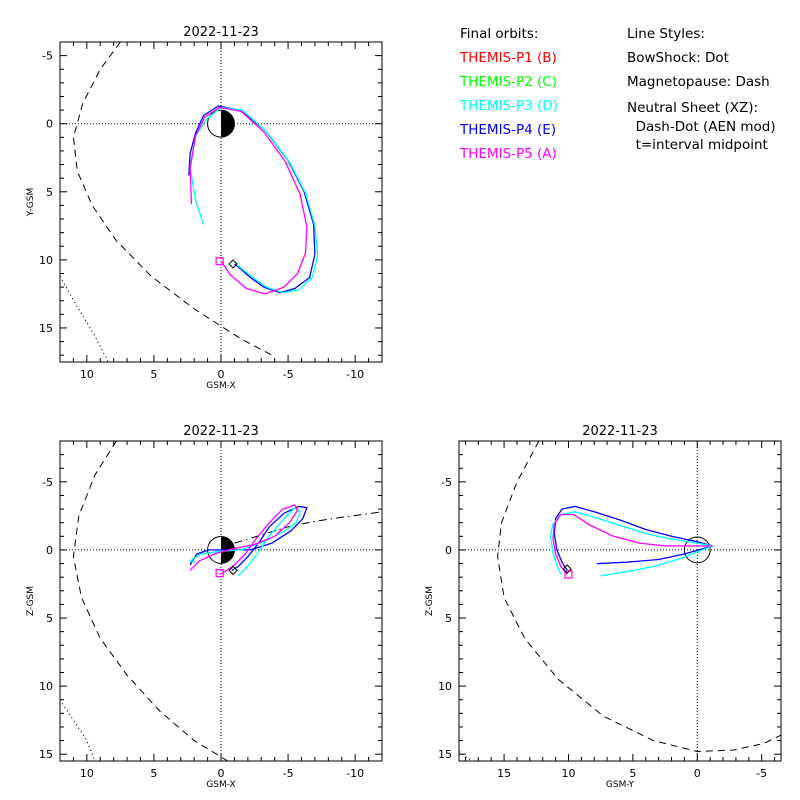 The height and width of the screenshot is (800, 800). I want to click on line-styles-title: Line Styles:, so click(666, 34).